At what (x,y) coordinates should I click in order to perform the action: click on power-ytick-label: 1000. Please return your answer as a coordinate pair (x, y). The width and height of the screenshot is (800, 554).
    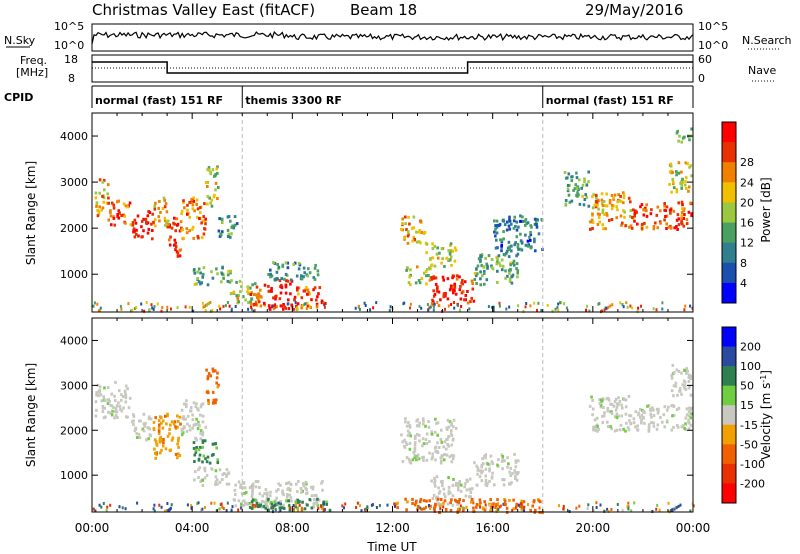
    Looking at the image, I should click on (74, 274).